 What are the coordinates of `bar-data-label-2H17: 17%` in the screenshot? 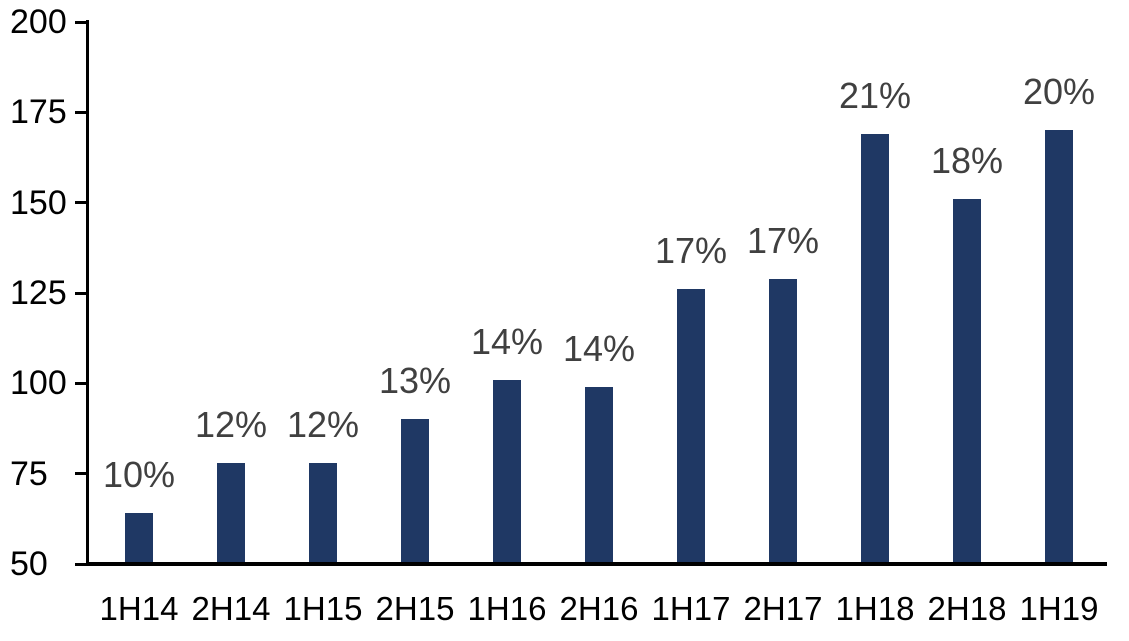 It's located at (783, 240).